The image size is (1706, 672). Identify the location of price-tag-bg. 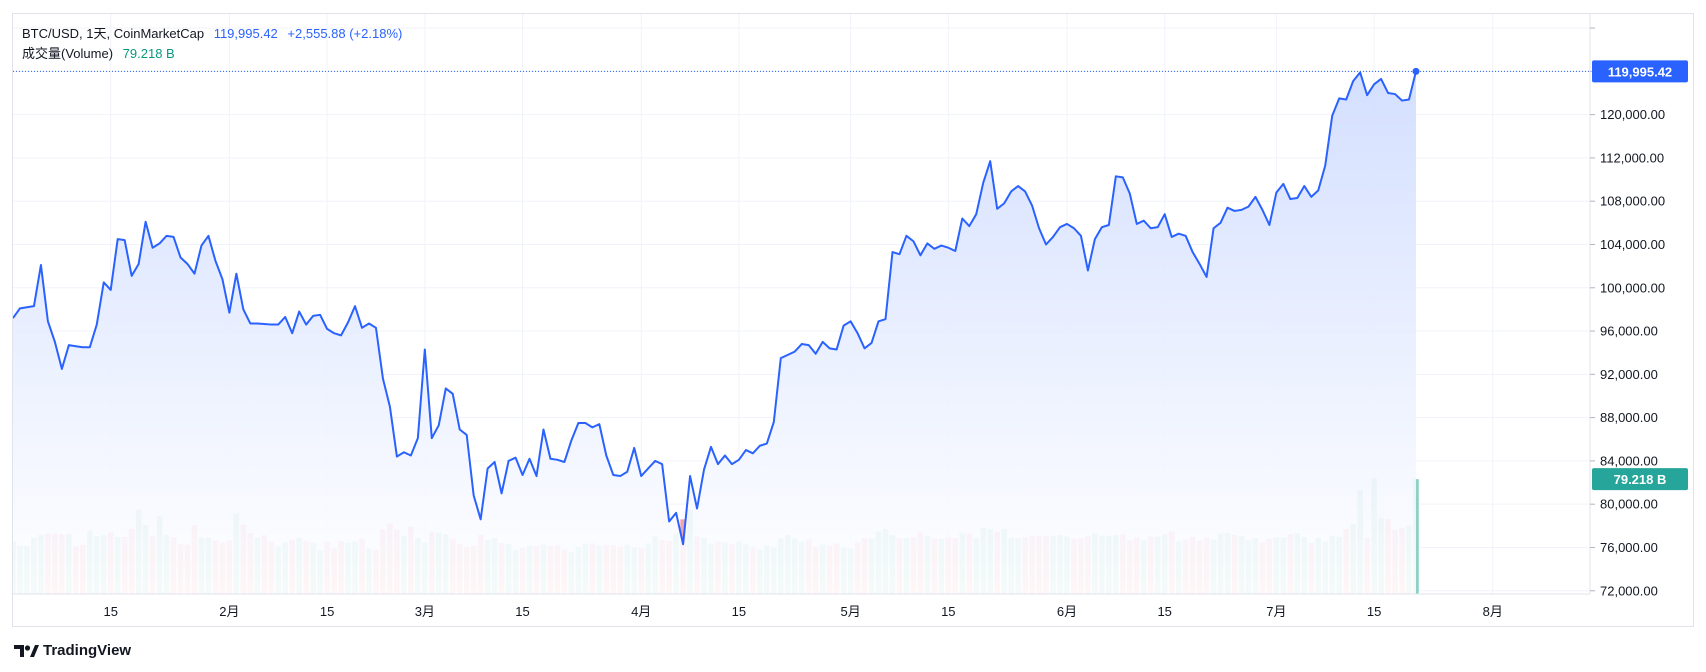
(1640, 71).